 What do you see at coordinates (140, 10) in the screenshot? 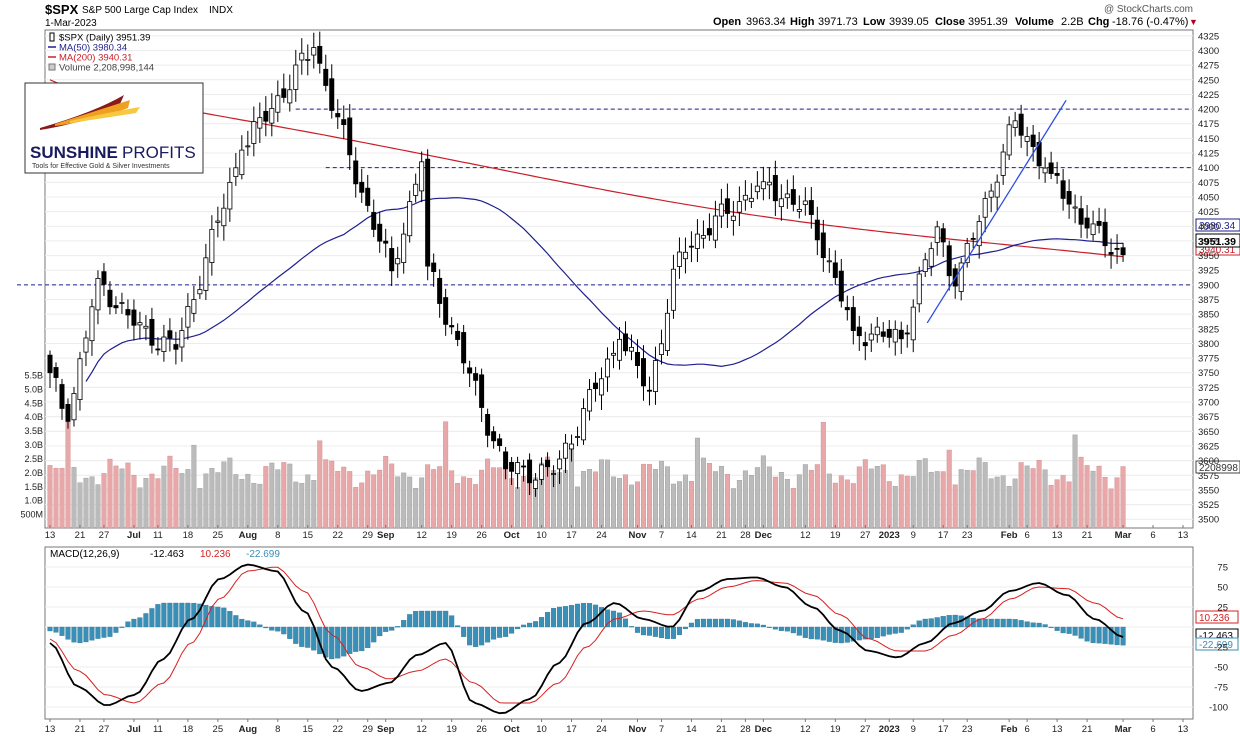
I see `chart-description: S&P 500 Large Cap Index` at bounding box center [140, 10].